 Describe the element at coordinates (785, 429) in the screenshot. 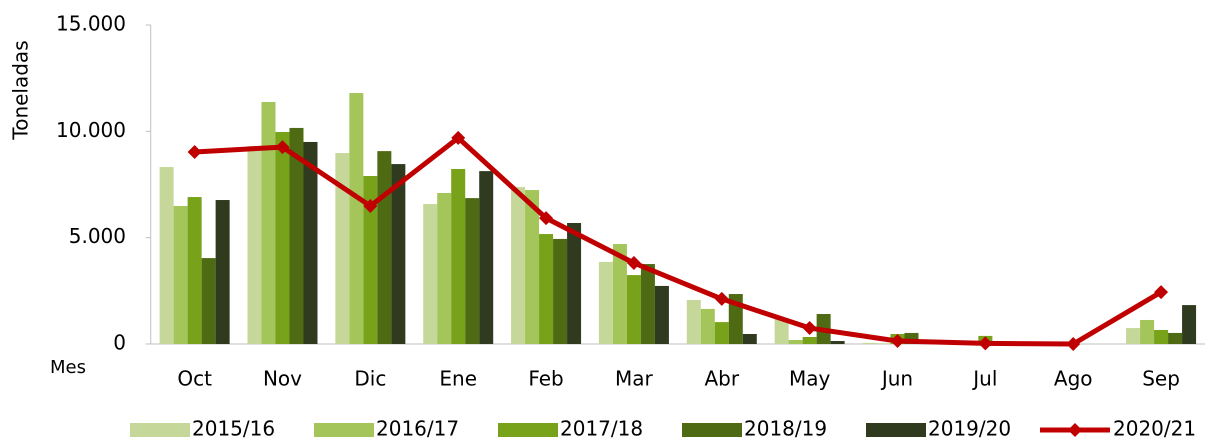

I see `legend-label: 2018/19` at that location.